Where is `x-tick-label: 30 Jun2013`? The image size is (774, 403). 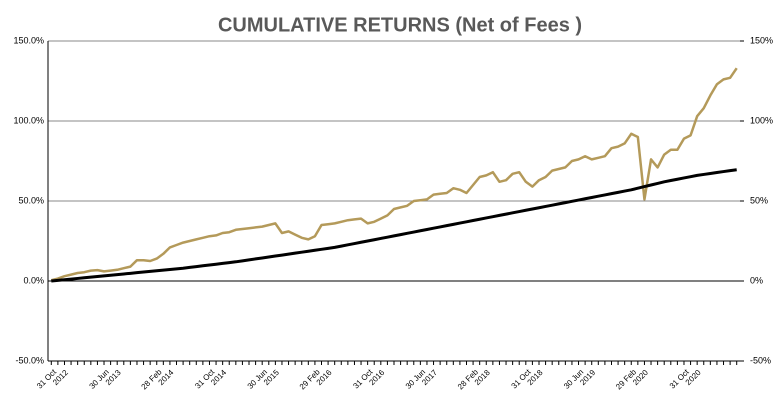
x-tick-label: 30 Jun2013 is located at coordinates (106, 379).